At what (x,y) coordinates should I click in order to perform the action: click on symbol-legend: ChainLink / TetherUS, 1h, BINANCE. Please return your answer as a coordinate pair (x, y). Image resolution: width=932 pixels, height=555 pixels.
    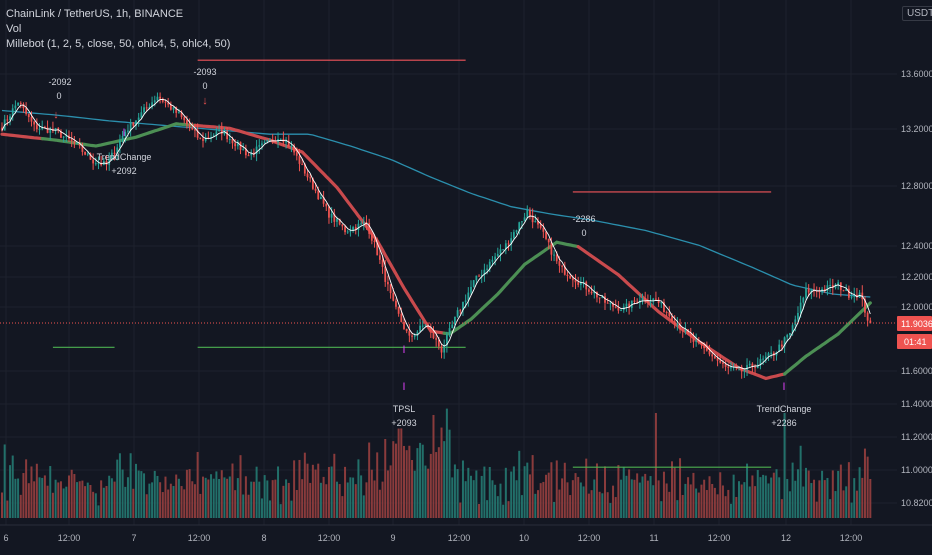
    Looking at the image, I should click on (95, 14).